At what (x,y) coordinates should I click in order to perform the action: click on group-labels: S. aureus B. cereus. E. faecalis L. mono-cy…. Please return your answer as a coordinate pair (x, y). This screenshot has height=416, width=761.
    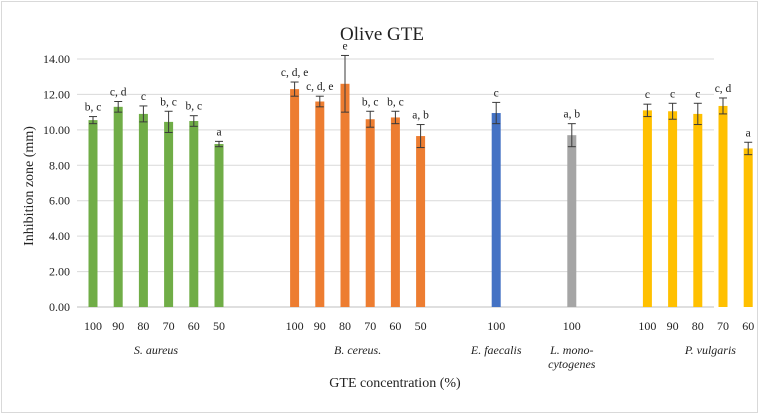
    Looking at the image, I should click on (435, 357).